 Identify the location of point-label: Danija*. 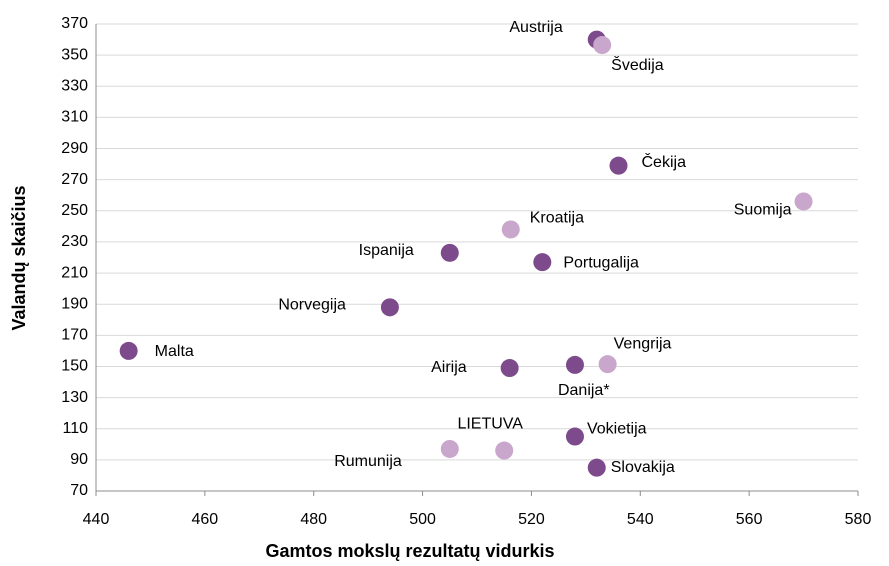
(584, 390).